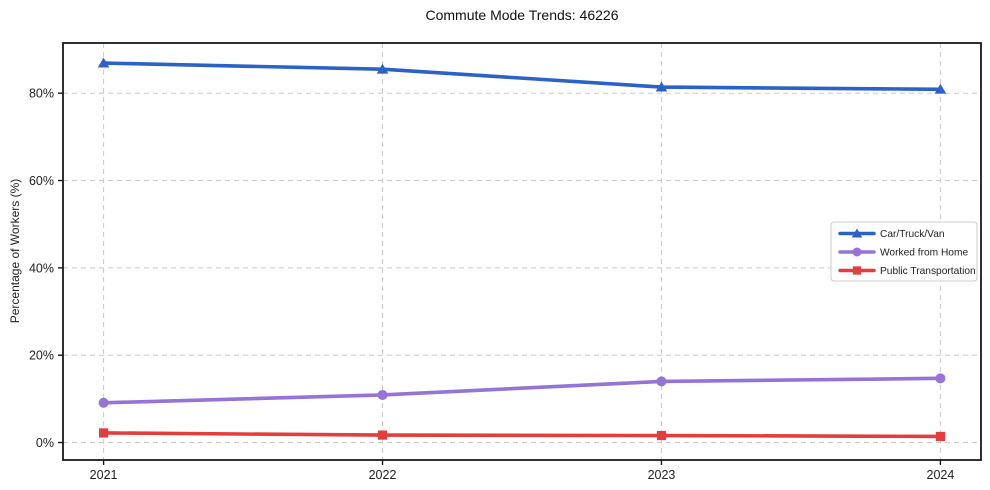 This screenshot has width=990, height=490. What do you see at coordinates (41, 94) in the screenshot?
I see `y-tick-label: 80%` at bounding box center [41, 94].